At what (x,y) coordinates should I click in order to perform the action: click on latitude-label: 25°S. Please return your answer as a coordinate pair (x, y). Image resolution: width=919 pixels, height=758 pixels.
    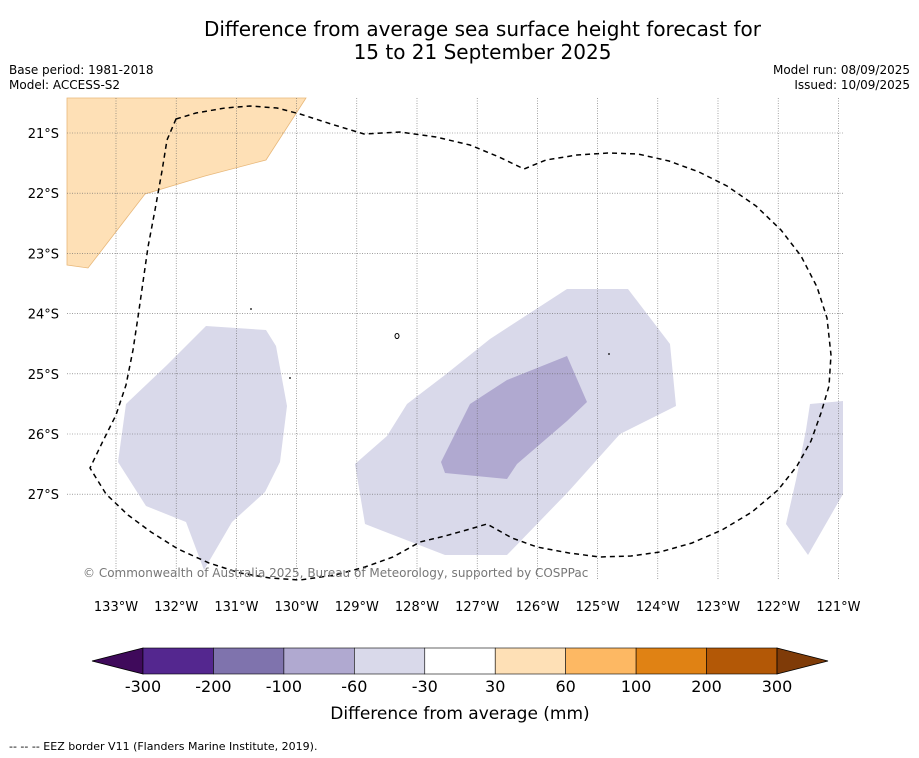
    Looking at the image, I should click on (43, 375).